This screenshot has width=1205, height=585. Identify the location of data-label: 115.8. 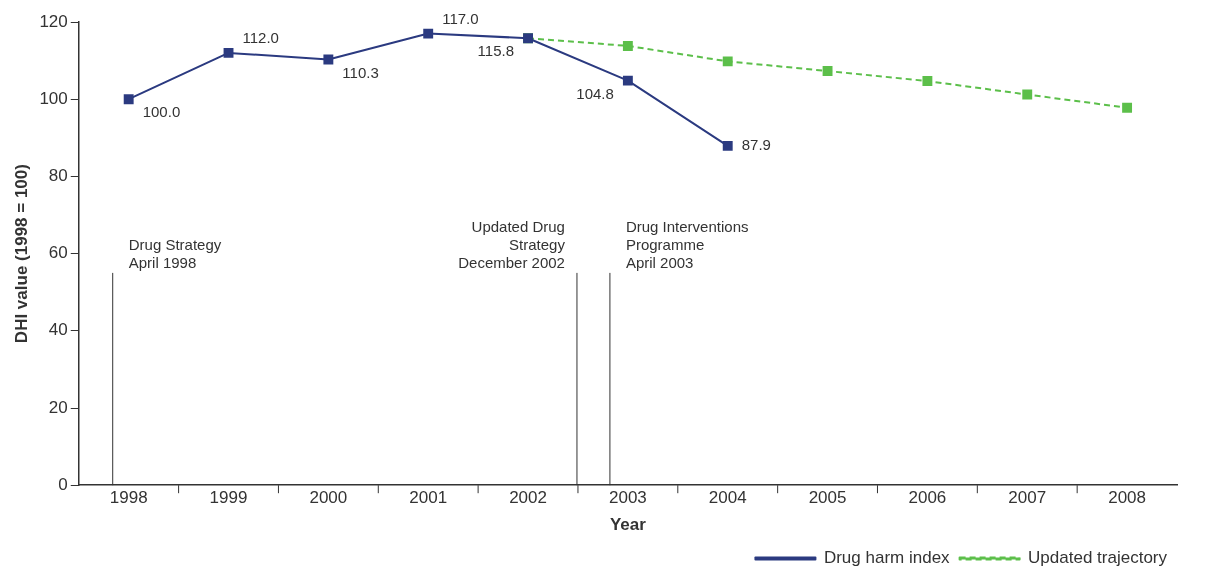
(496, 51).